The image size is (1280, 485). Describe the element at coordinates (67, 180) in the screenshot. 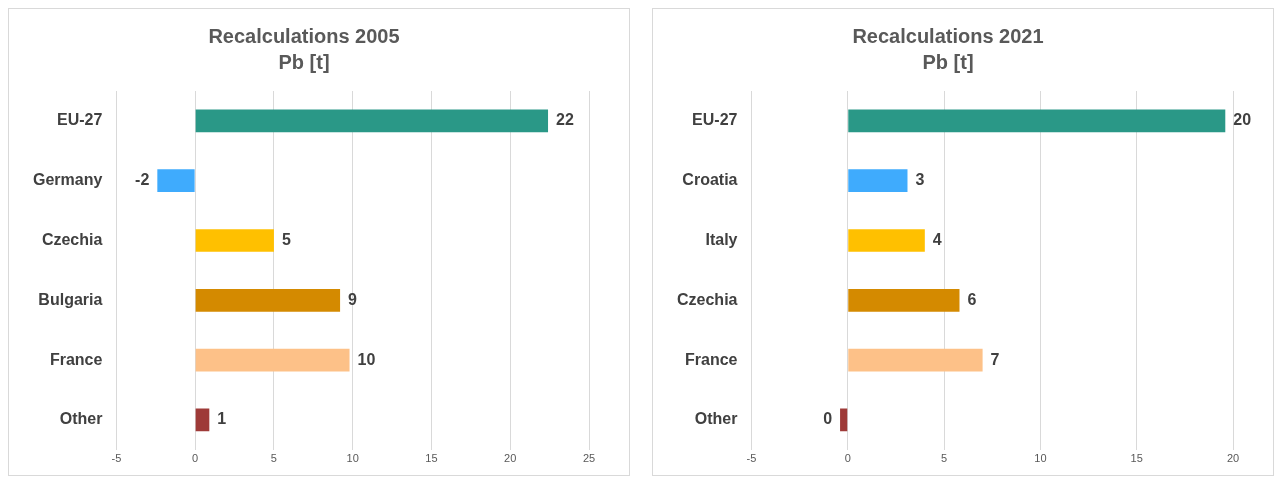

I see `y-tick-label: Germany` at that location.